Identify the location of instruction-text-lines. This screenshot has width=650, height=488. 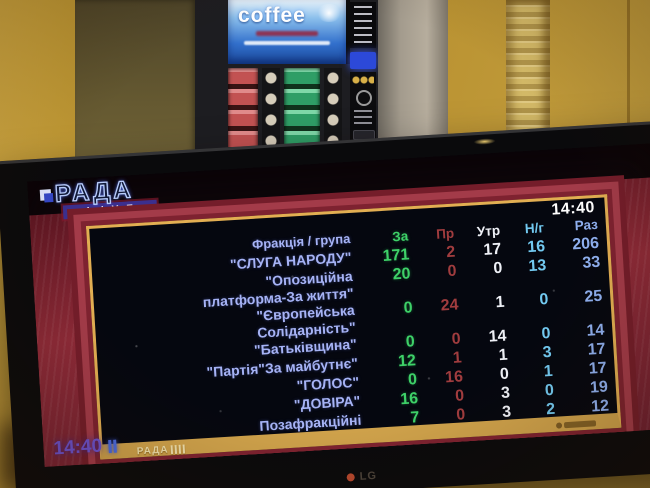
(363, 118).